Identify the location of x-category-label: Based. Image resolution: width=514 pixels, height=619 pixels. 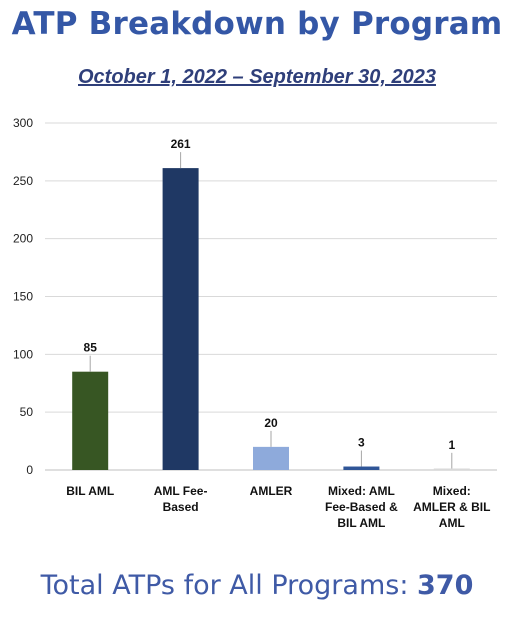
(181, 507).